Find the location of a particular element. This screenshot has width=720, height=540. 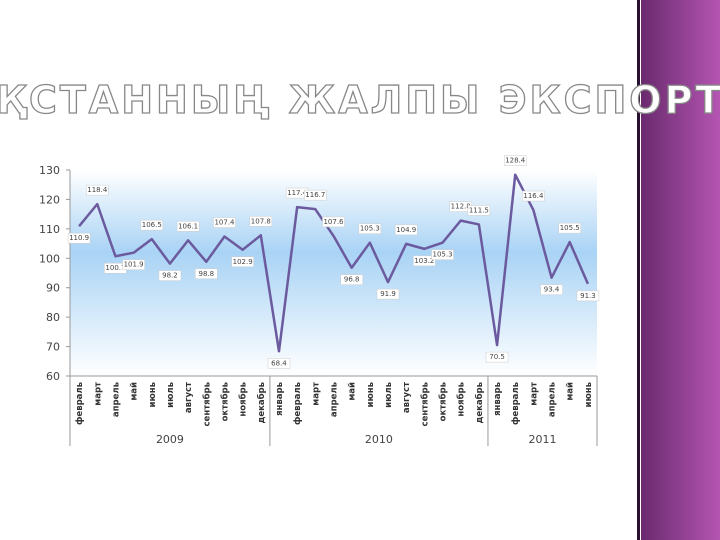

data-label: 100.7 is located at coordinates (115, 268).